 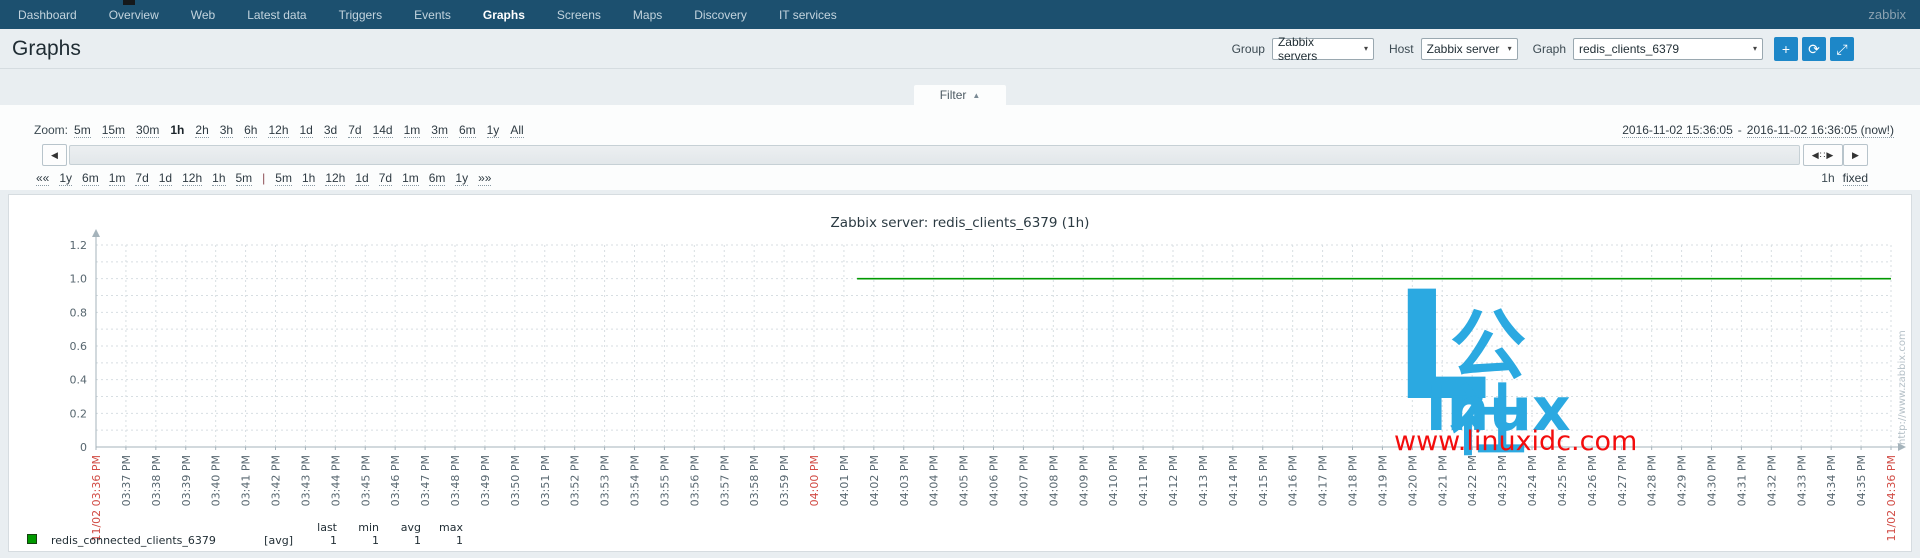 I want to click on svg-text: 03:52 PM, so click(x=575, y=480).